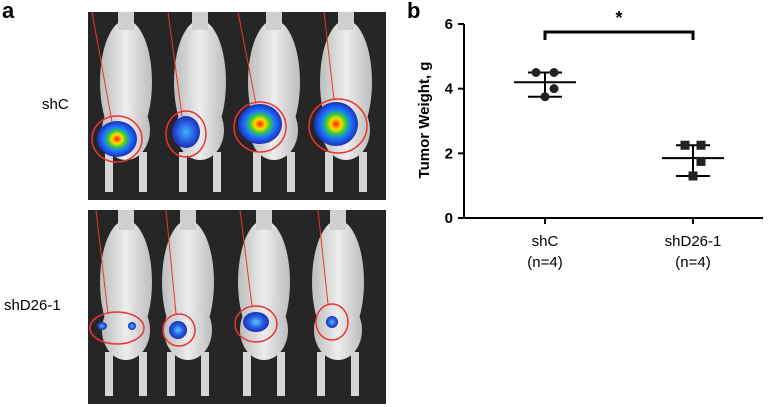  What do you see at coordinates (545, 241) in the screenshot?
I see `x-category-label-0: shC` at bounding box center [545, 241].